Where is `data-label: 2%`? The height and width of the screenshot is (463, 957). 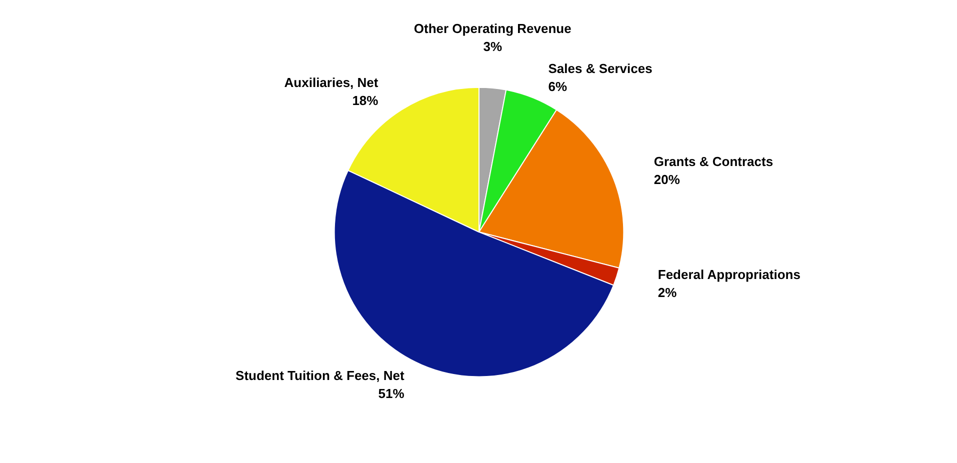
data-label: 2% is located at coordinates (668, 292).